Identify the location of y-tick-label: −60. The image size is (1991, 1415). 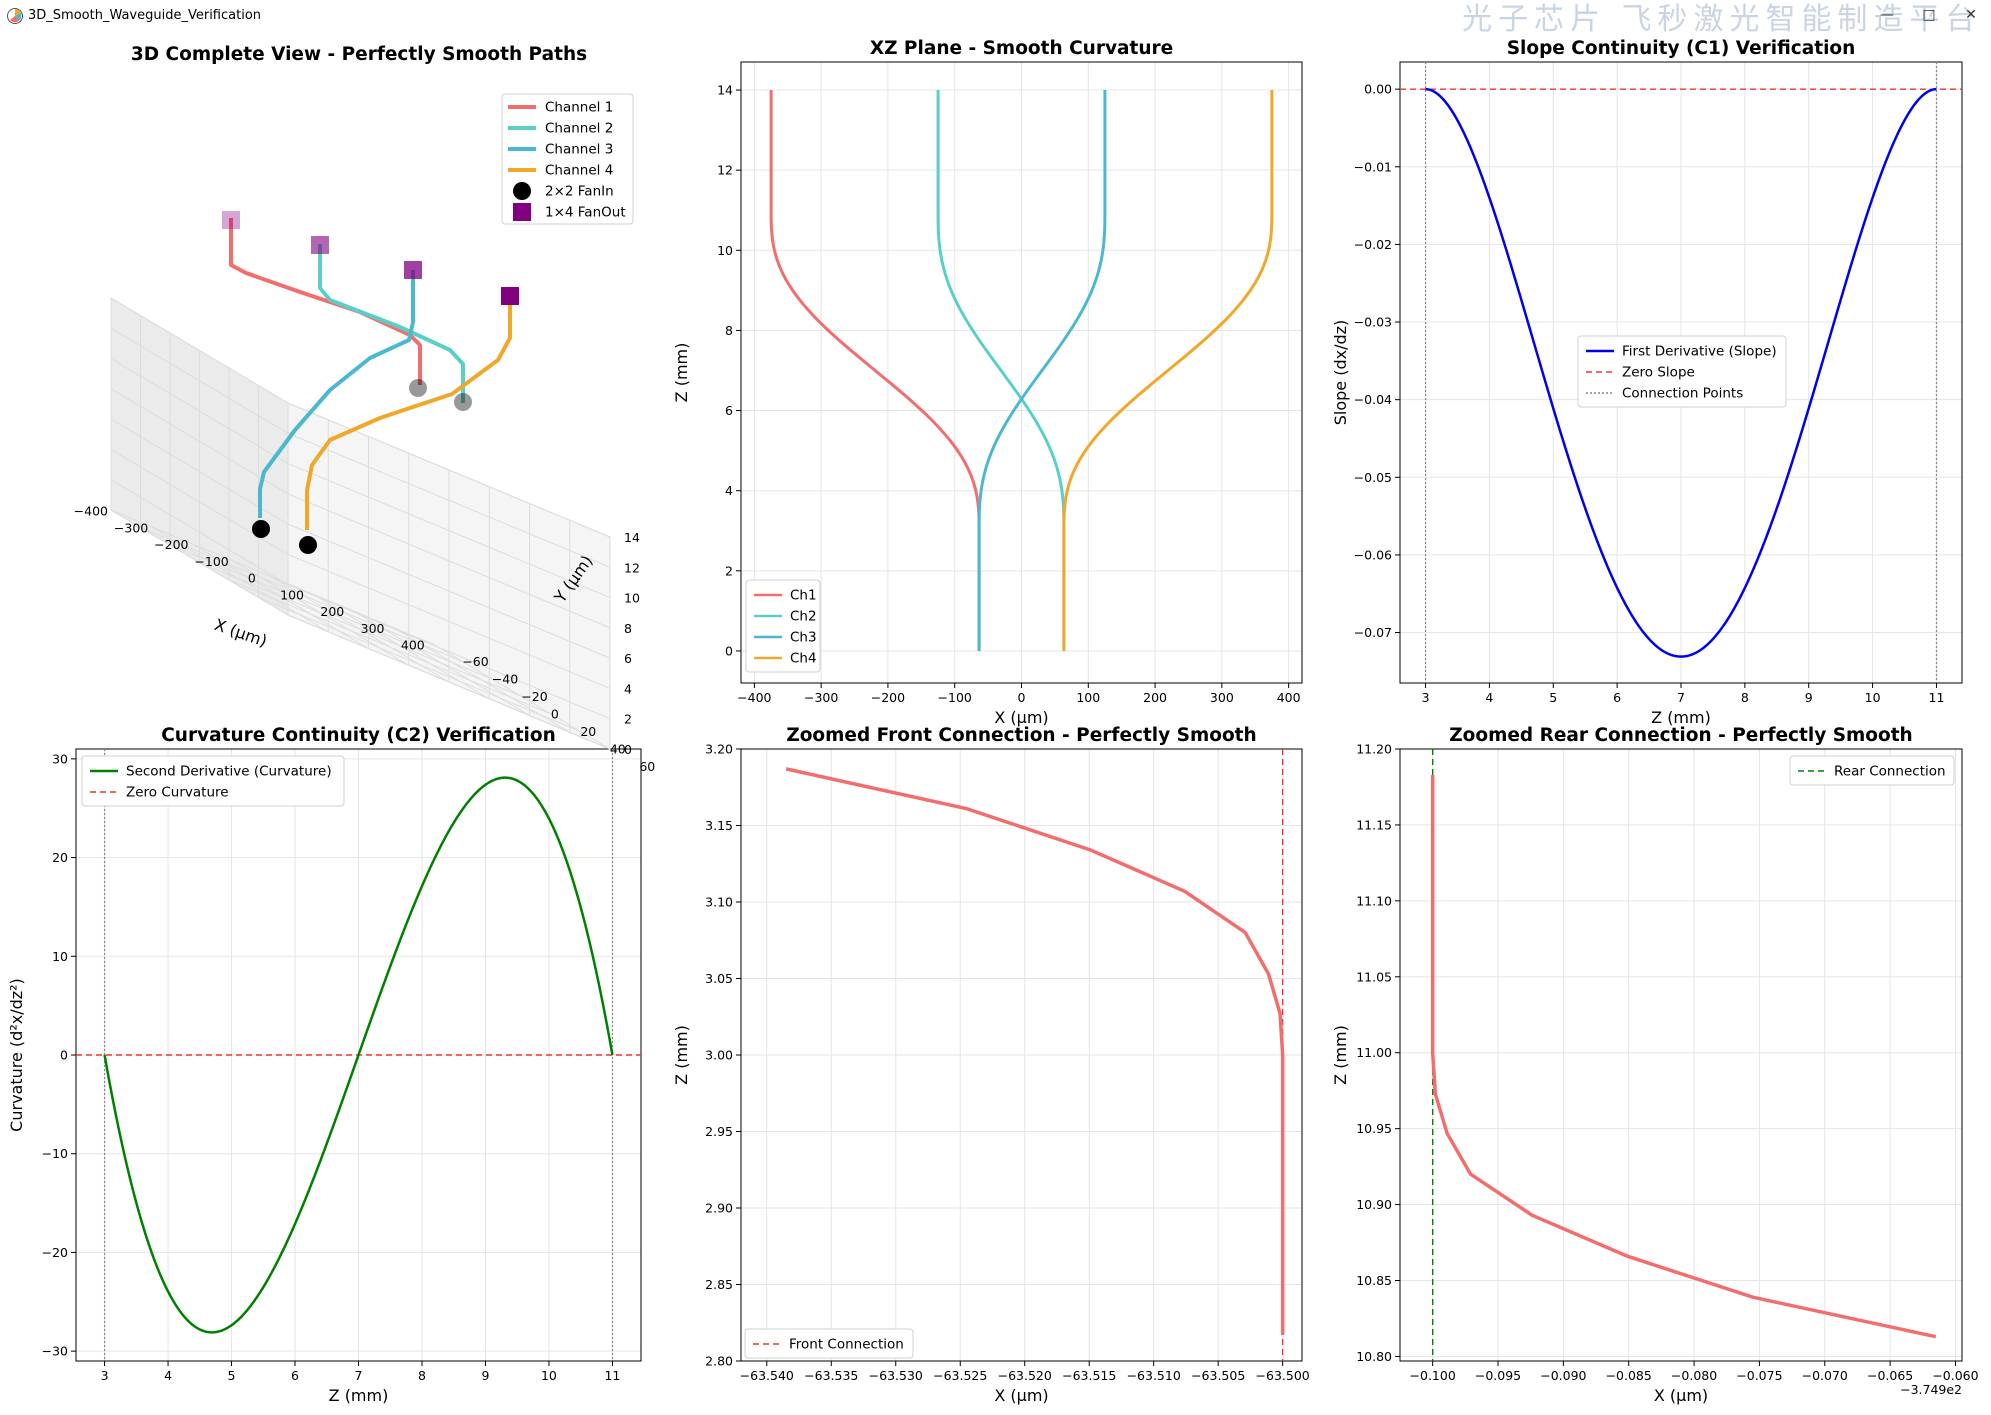
(475, 661).